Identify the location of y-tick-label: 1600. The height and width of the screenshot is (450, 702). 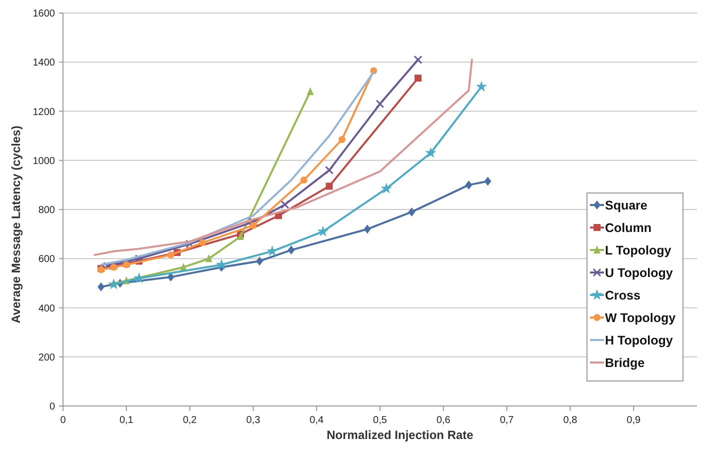
(44, 14).